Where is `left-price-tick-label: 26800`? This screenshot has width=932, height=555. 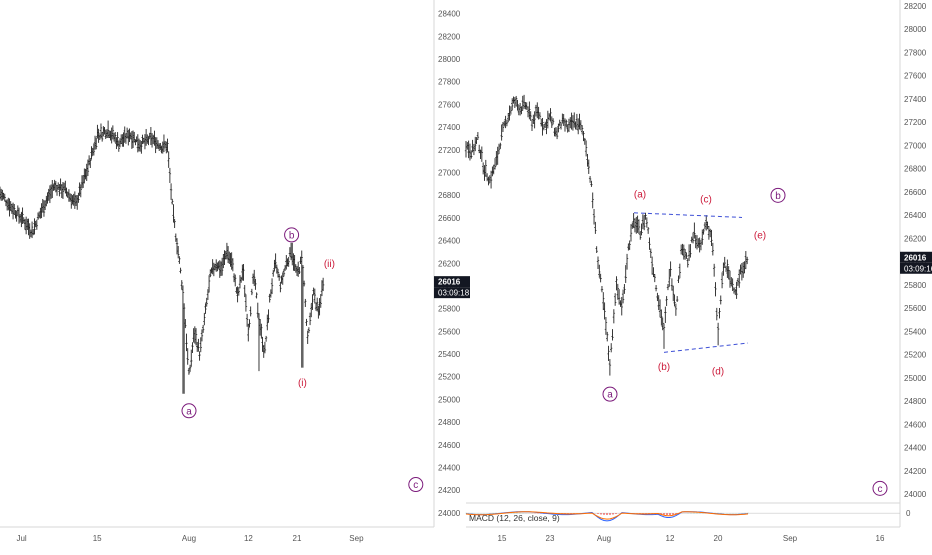
left-price-tick-label: 26800 is located at coordinates (449, 195).